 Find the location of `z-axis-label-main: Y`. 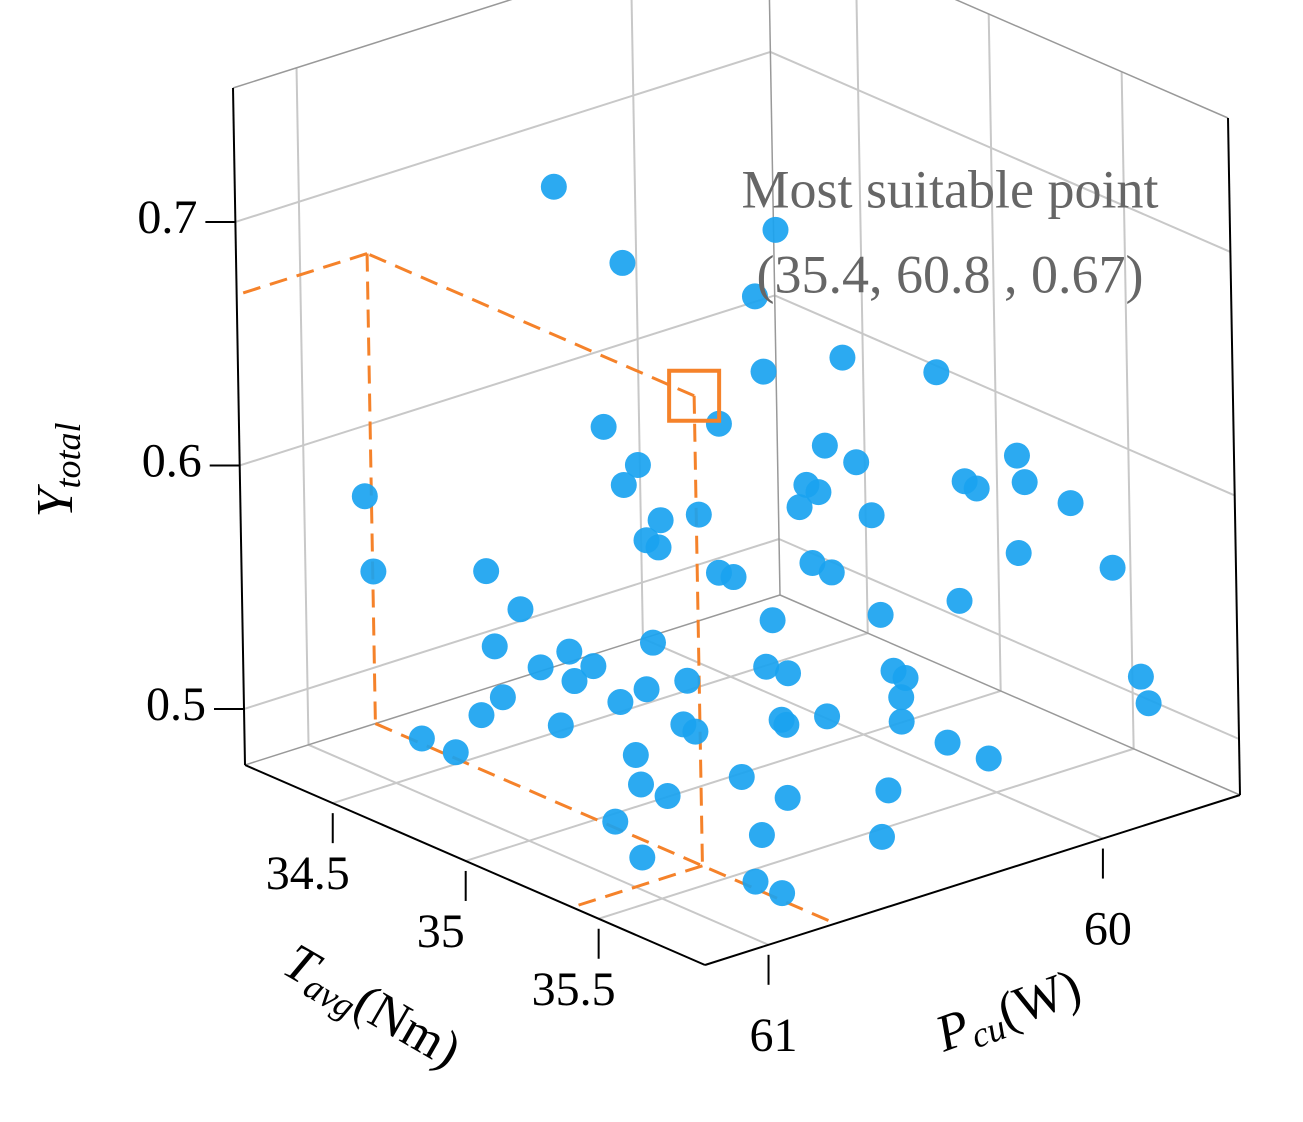

z-axis-label-main: Y is located at coordinates (55, 500).